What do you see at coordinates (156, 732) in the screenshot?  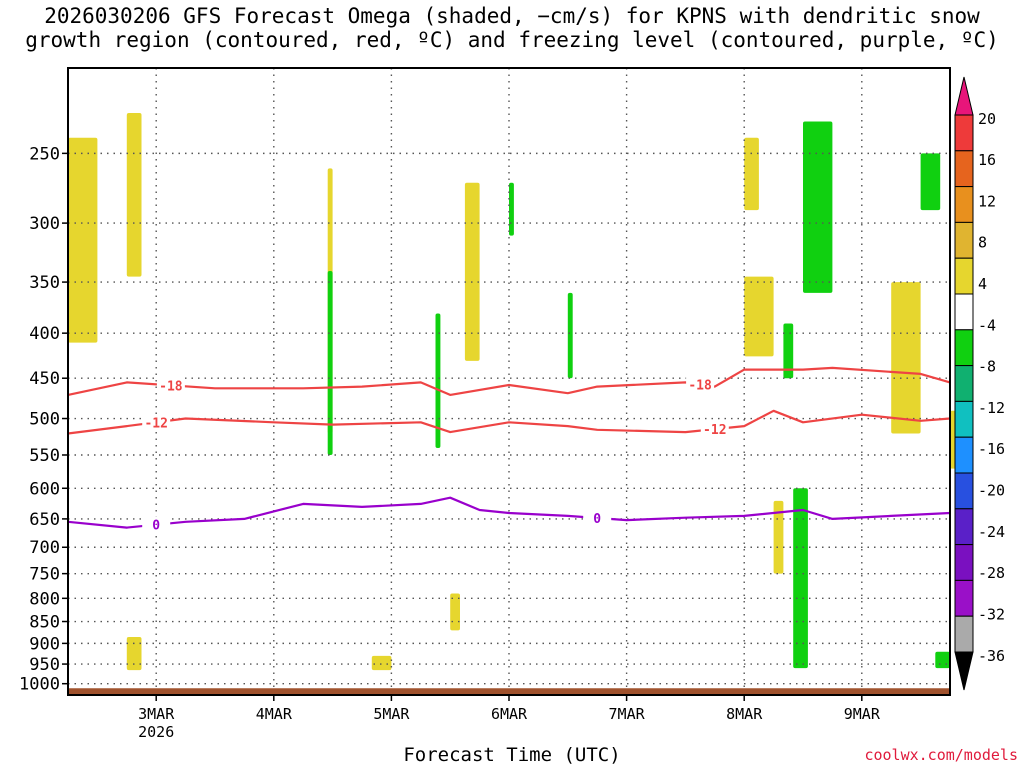 I see `x-year-label: 2026` at bounding box center [156, 732].